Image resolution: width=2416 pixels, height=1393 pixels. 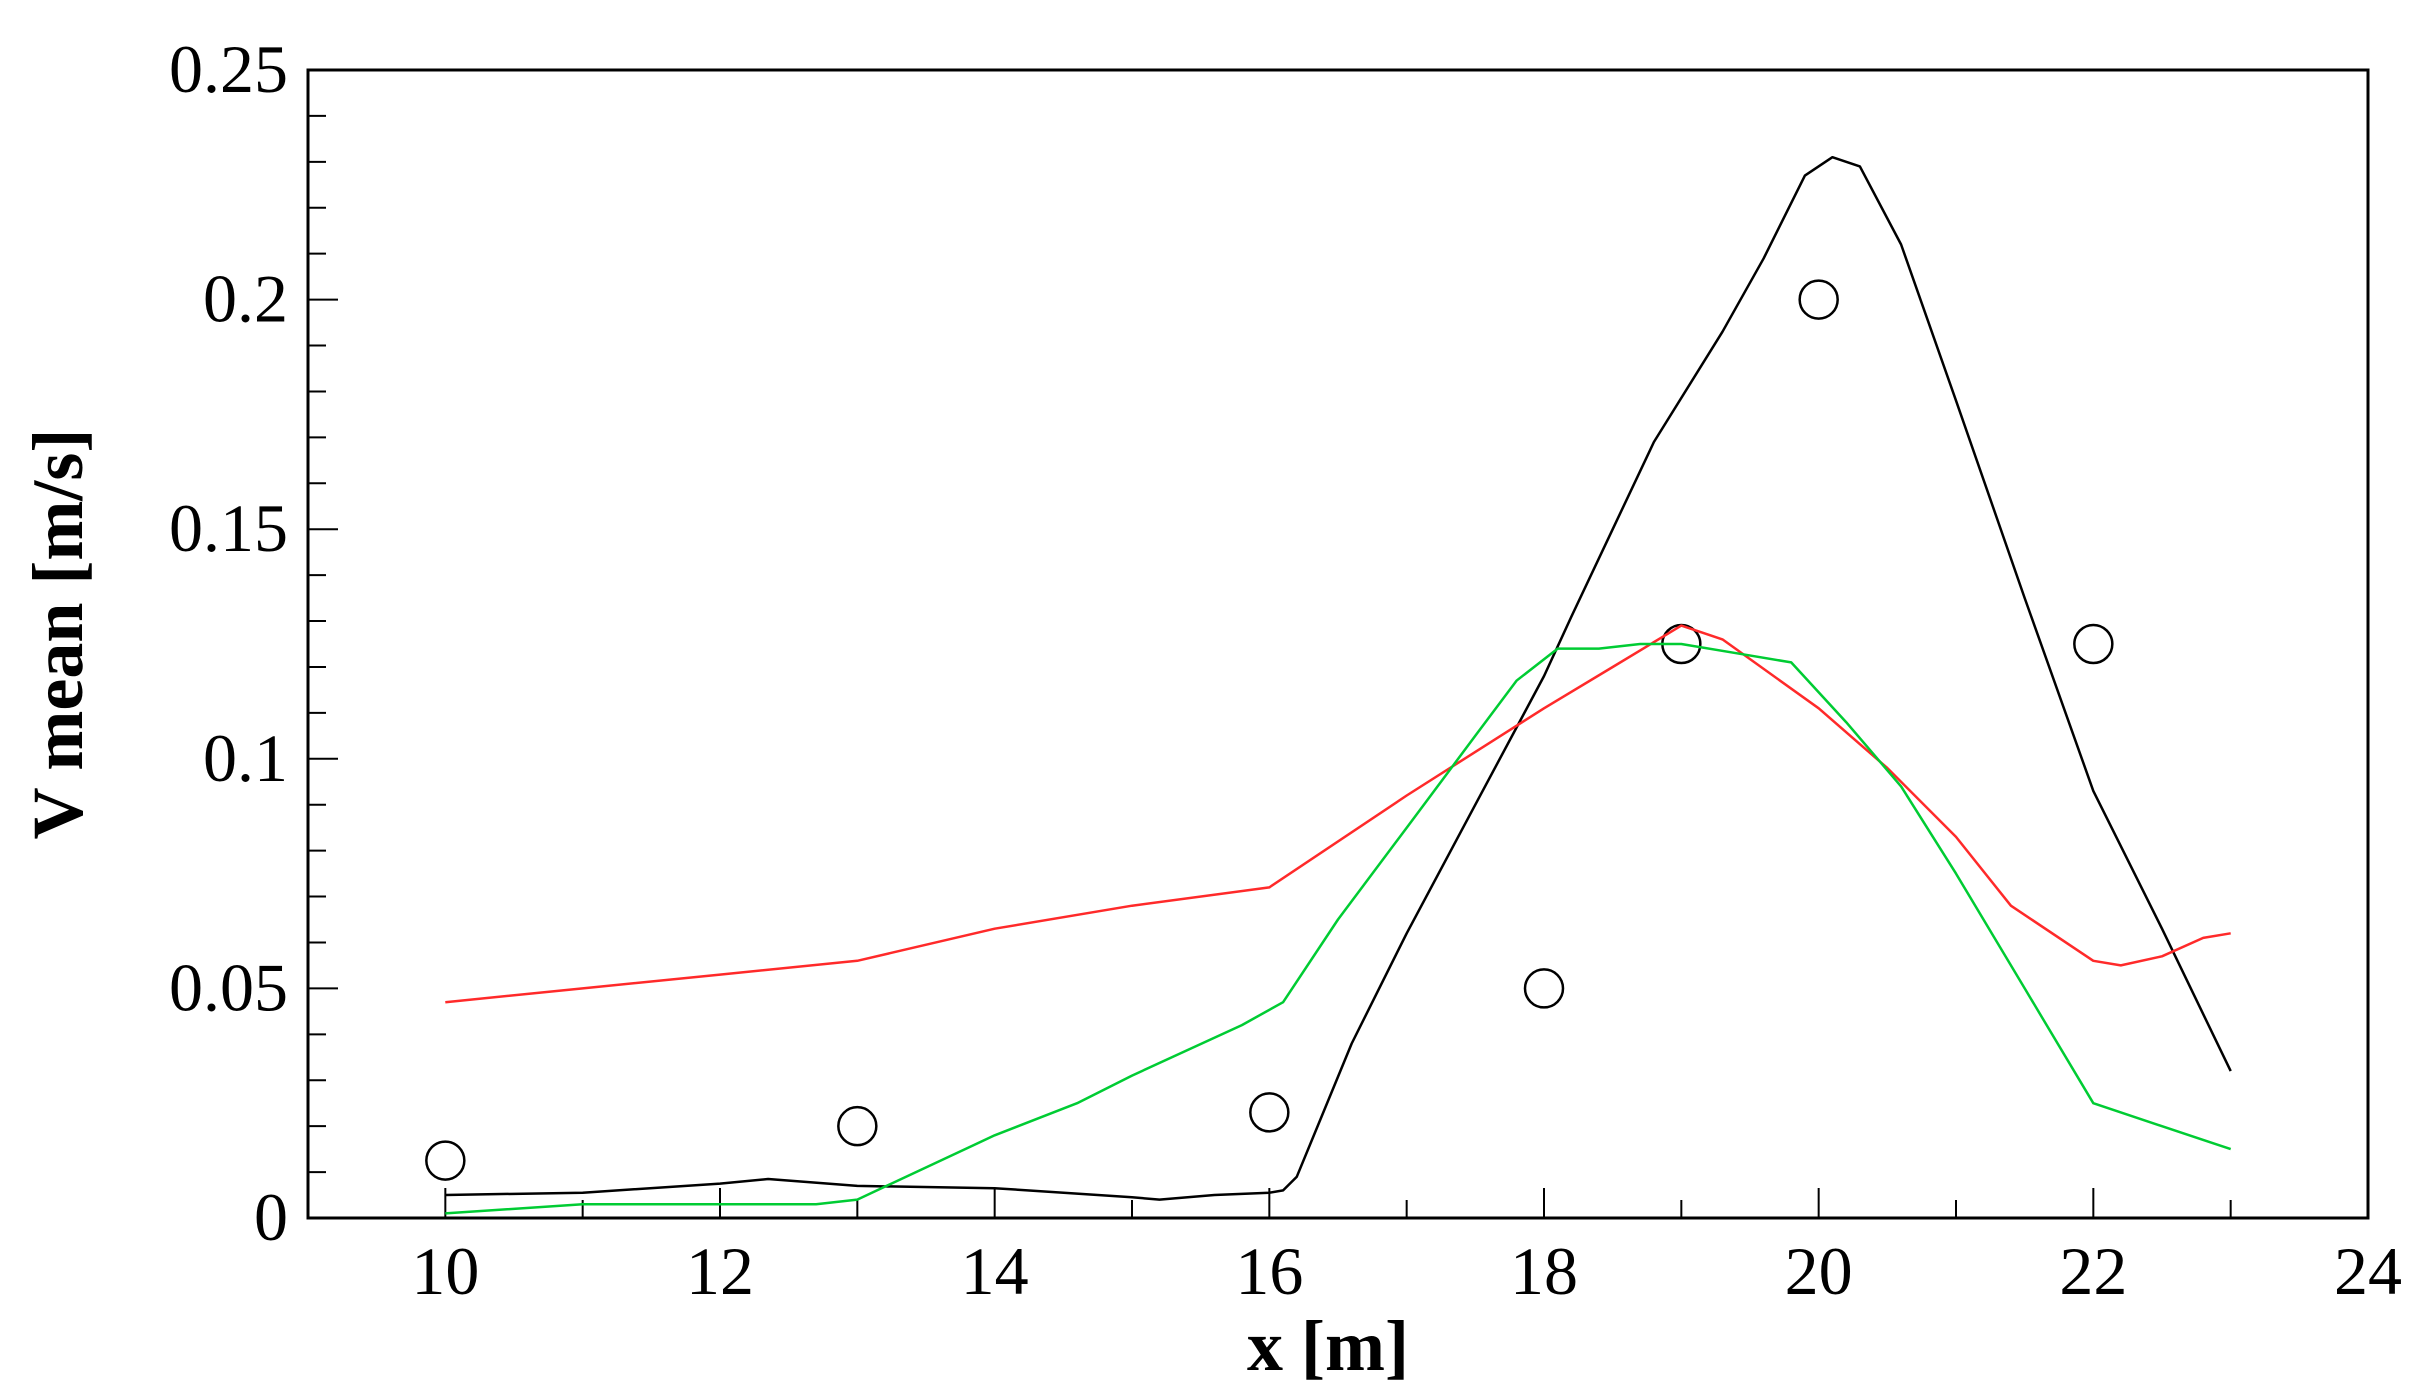 What do you see at coordinates (1328, 1346) in the screenshot?
I see `x-axis-title: x [m]` at bounding box center [1328, 1346].